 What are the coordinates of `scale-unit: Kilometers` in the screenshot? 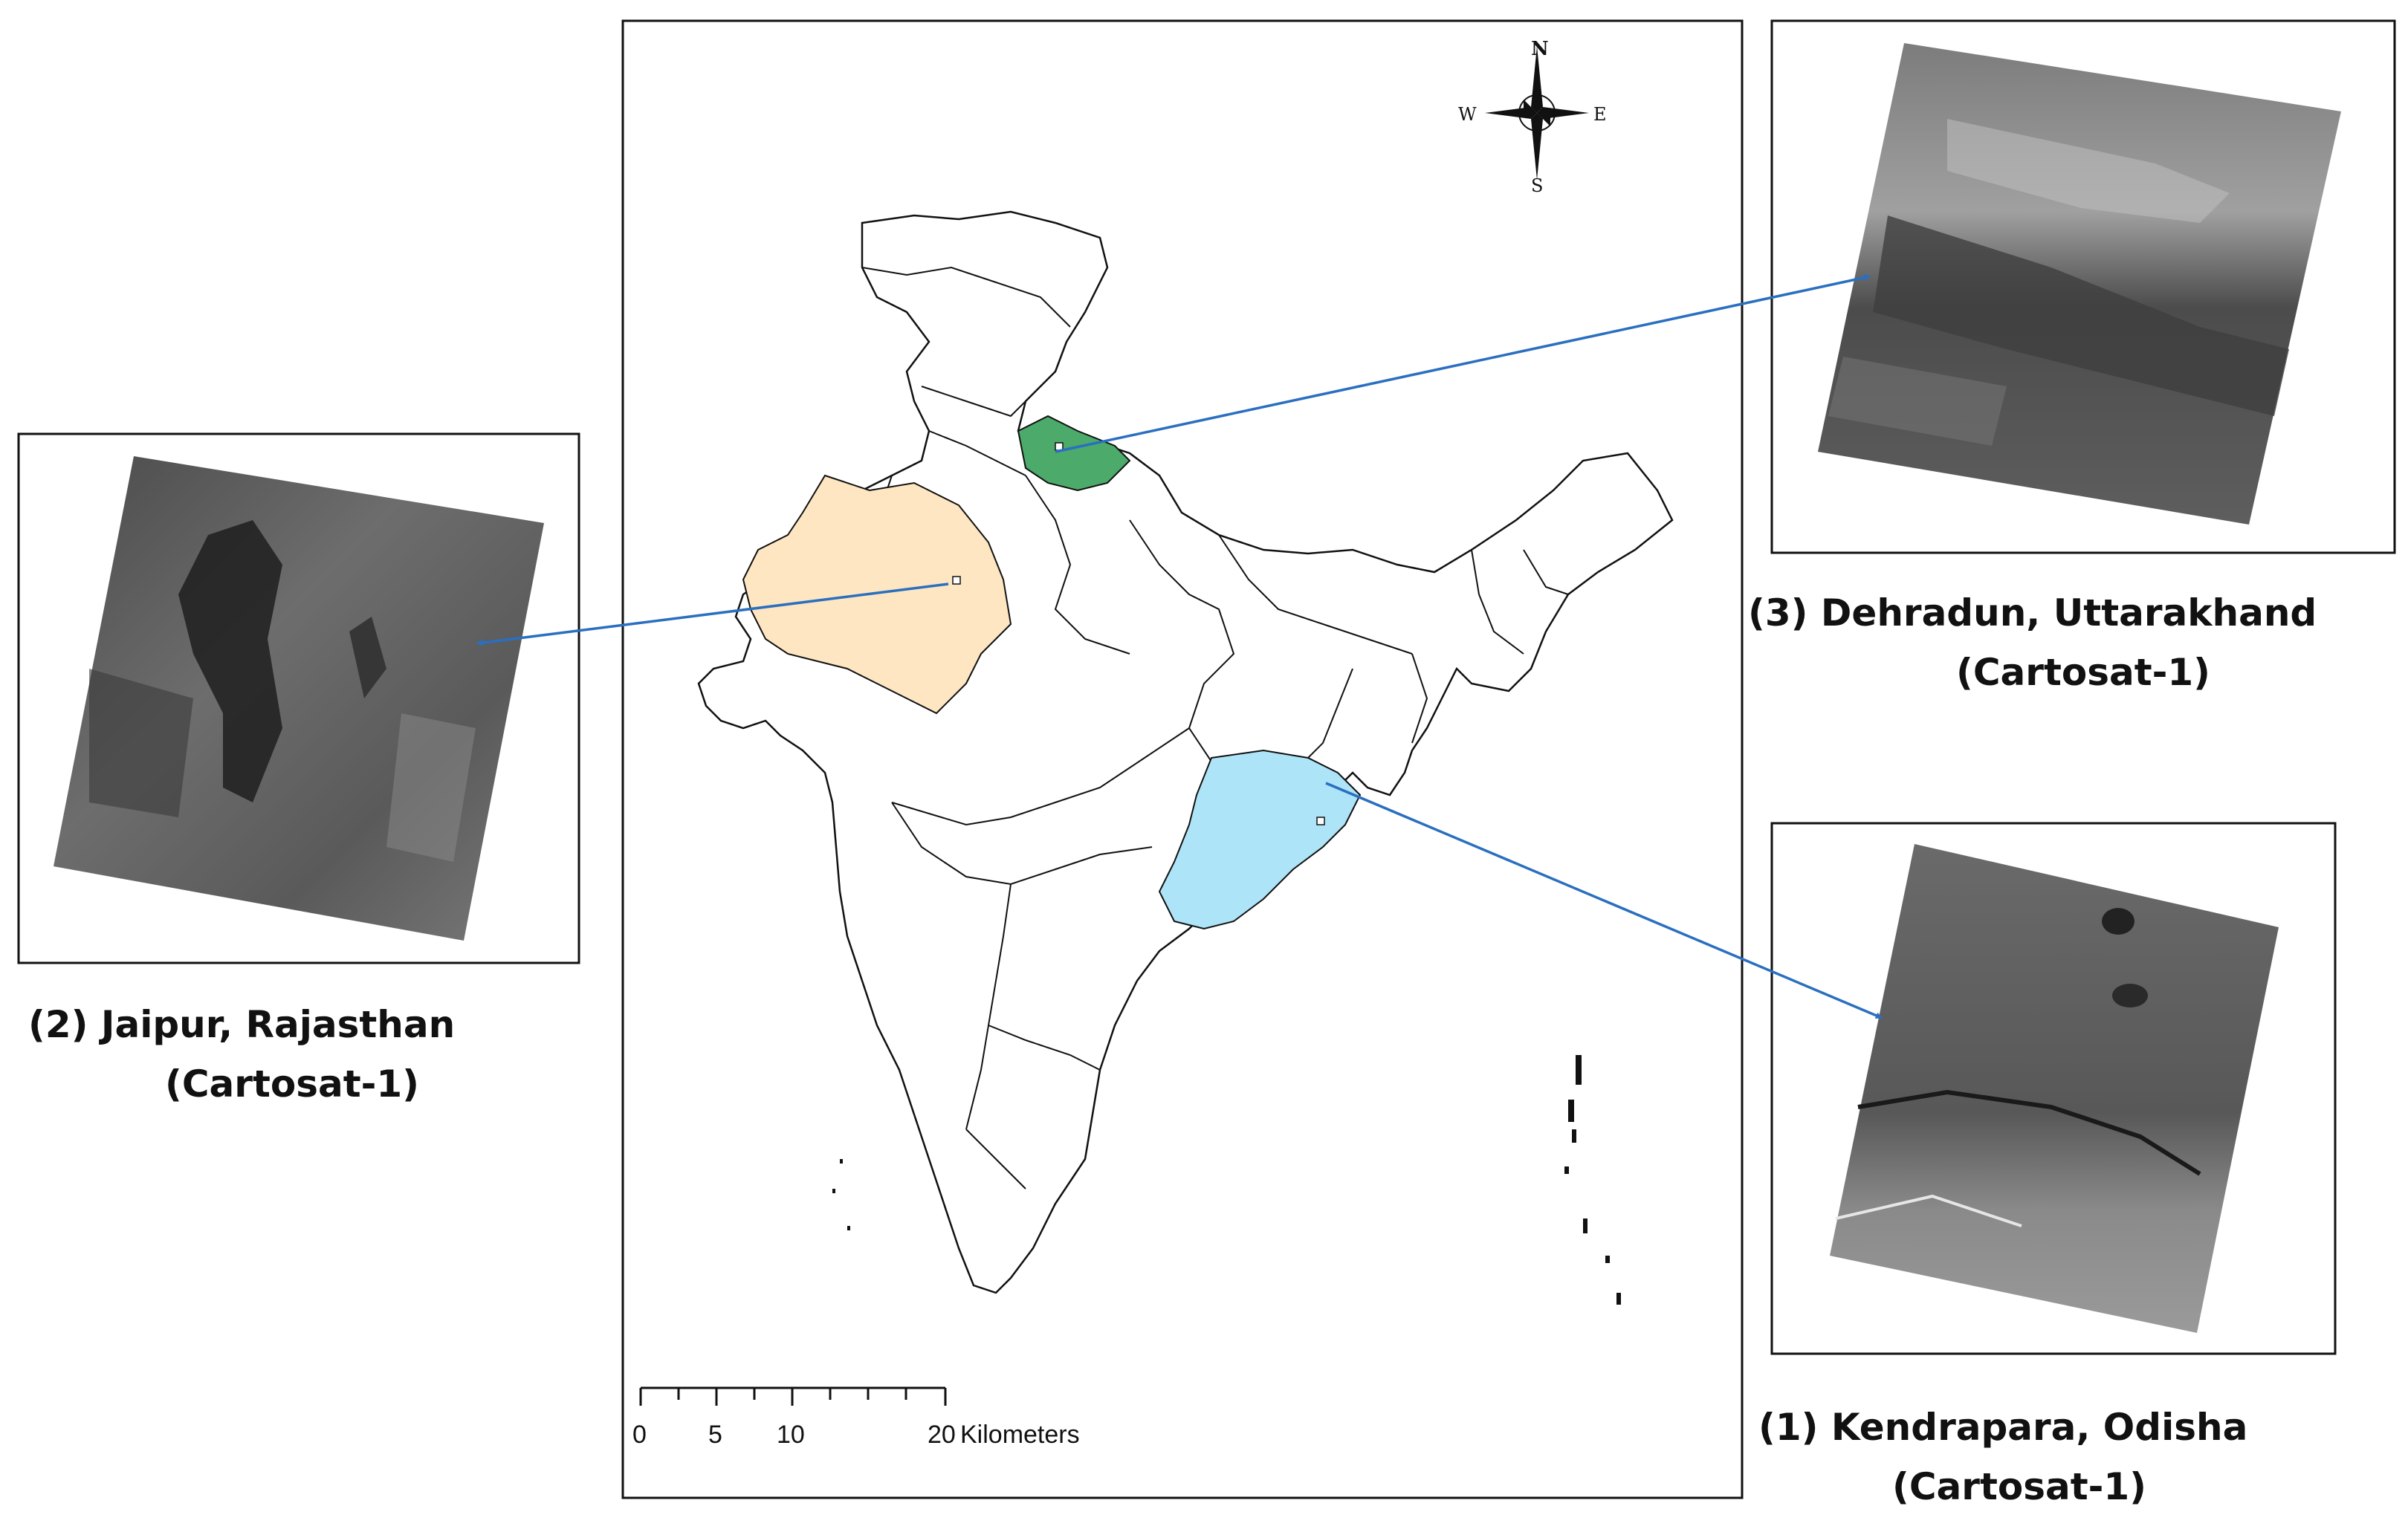 It's located at (1020, 1435).